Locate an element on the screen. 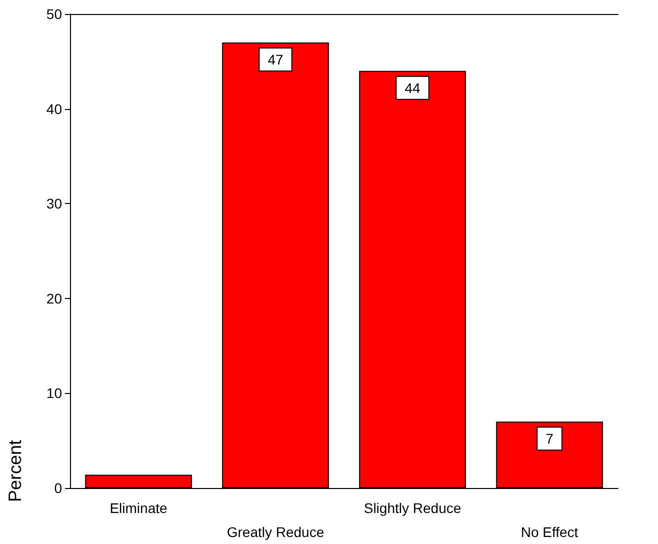  x-tick-label: Greatly Reduce is located at coordinates (275, 532).